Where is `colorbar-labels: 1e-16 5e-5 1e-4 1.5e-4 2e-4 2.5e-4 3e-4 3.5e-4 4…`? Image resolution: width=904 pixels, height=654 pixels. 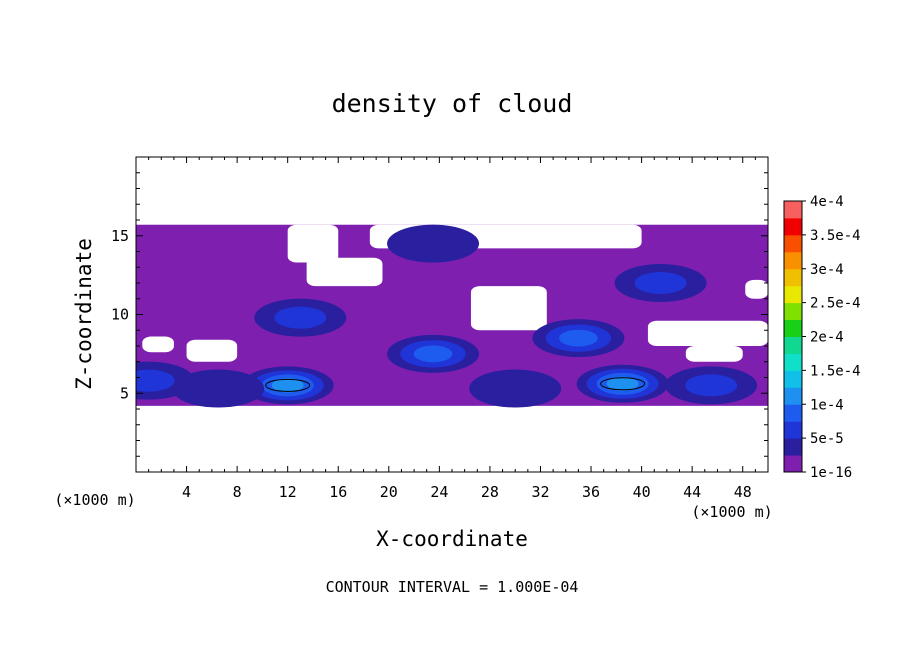
colorbar-labels: 1e-16 5e-5 1e-4 1.5e-4 2e-4 2.5e-4 3e-4 3.5e-4 4… is located at coordinates (831, 337).